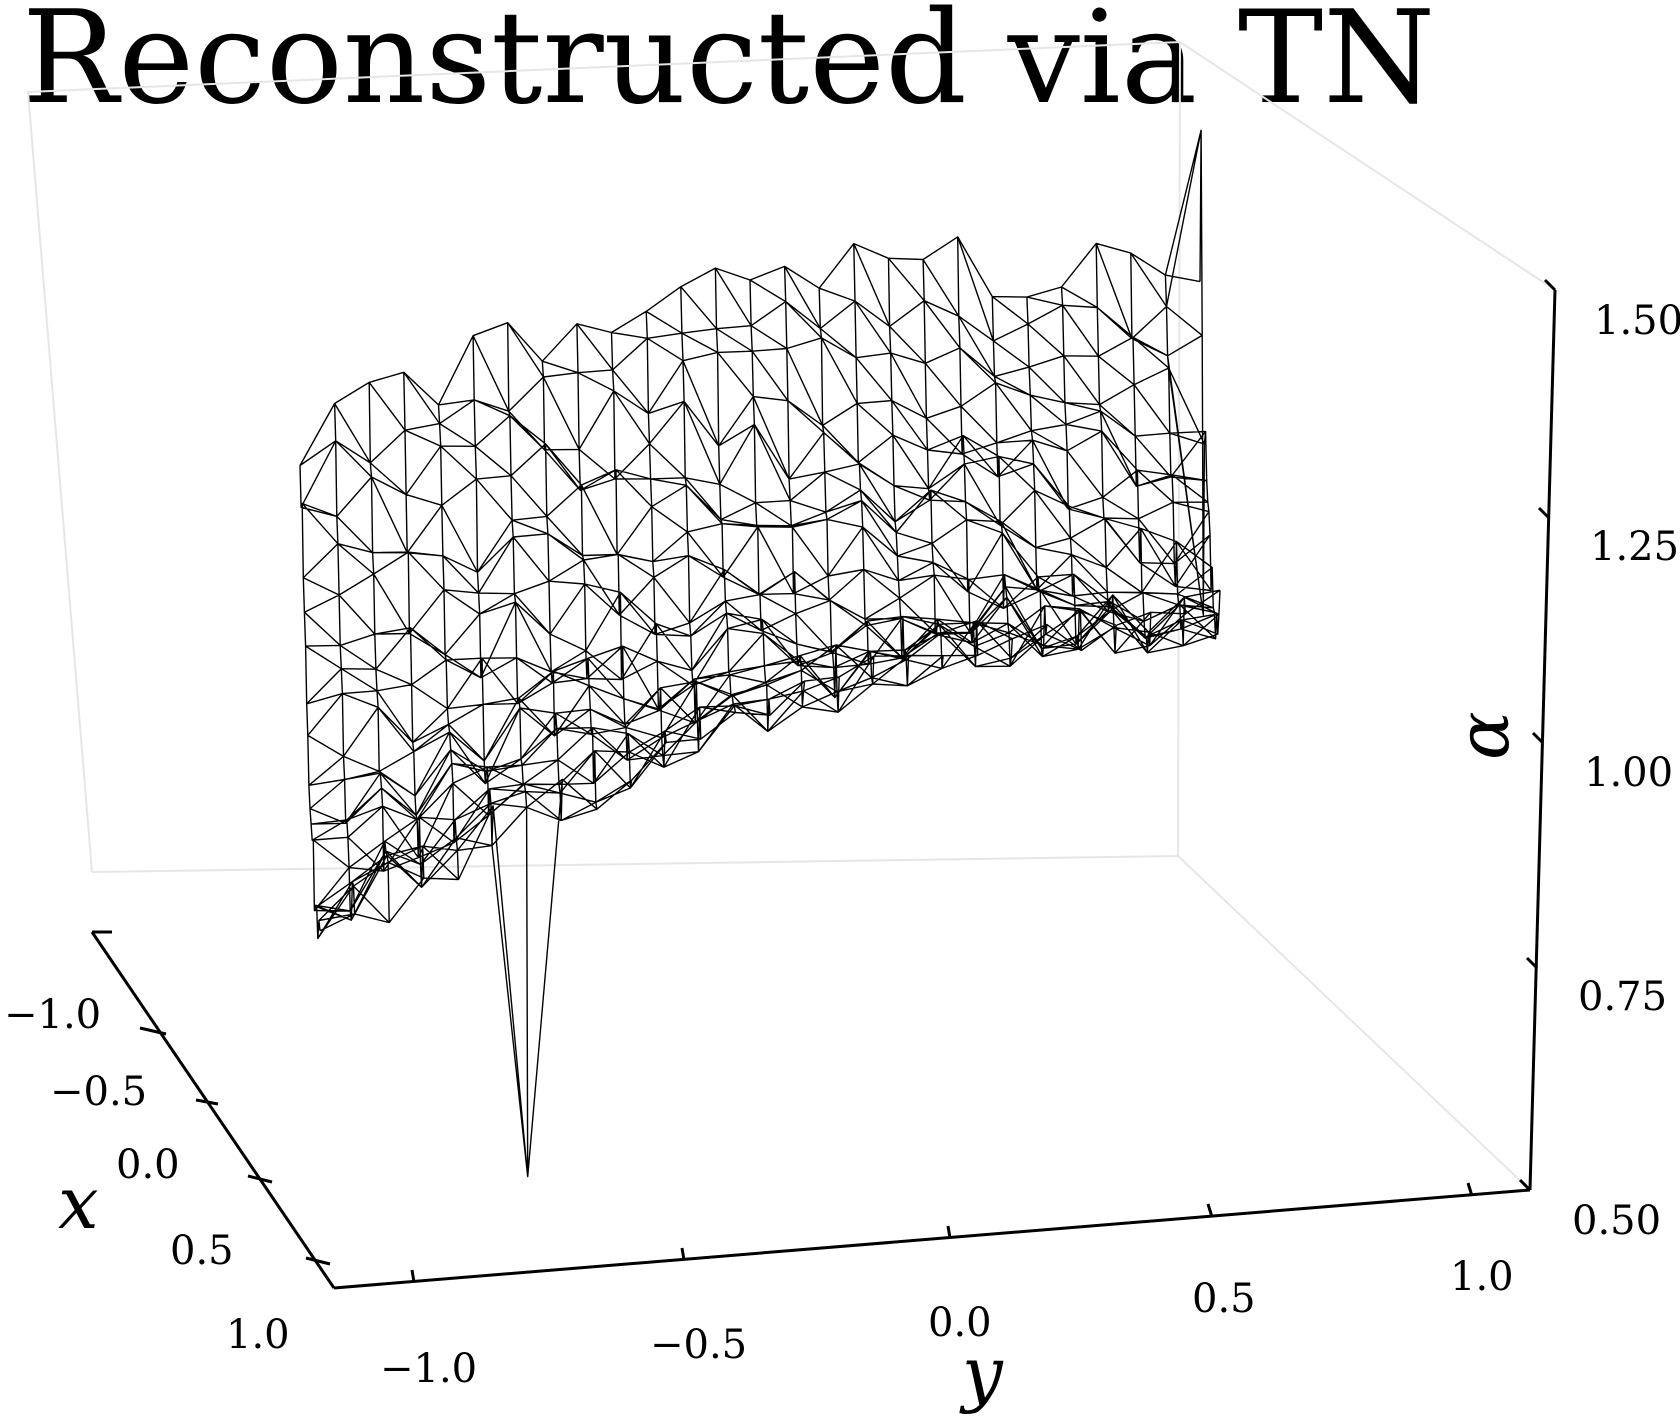 Image resolution: width=1680 pixels, height=1416 pixels. What do you see at coordinates (98, 1092) in the screenshot?
I see `x-tick-label: −0.5` at bounding box center [98, 1092].